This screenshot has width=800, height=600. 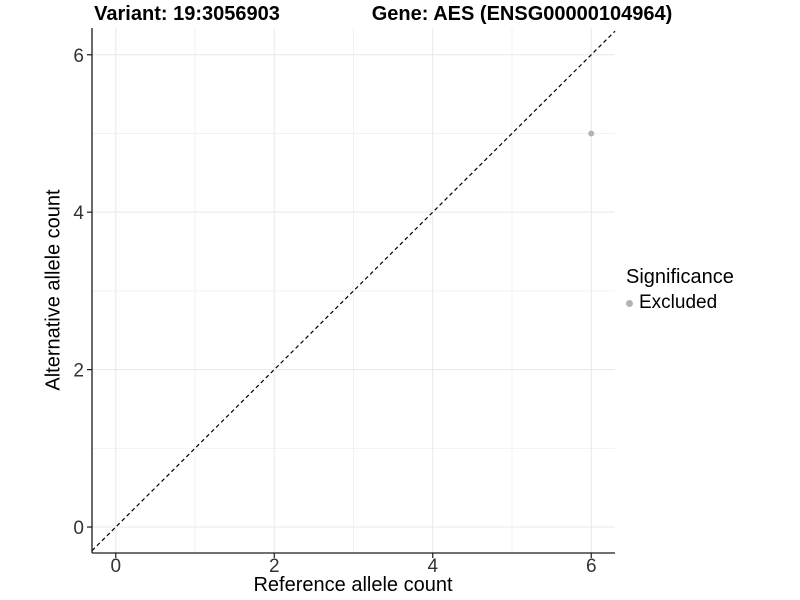 What do you see at coordinates (680, 290) in the screenshot?
I see `legend: Significance Excluded` at bounding box center [680, 290].